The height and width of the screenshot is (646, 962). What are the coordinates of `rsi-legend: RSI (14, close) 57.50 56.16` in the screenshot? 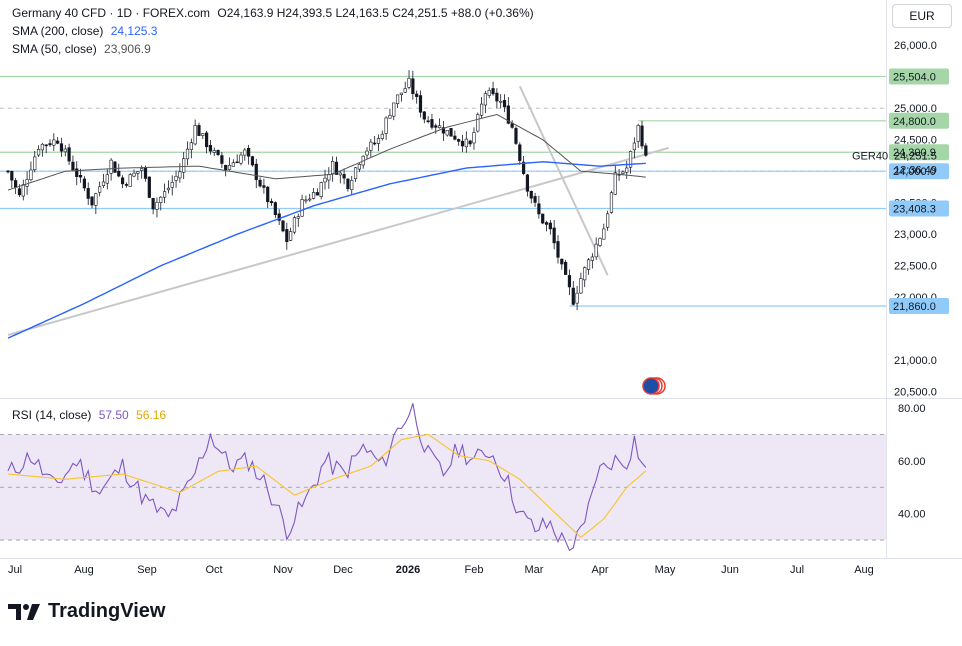 It's located at (91, 415).